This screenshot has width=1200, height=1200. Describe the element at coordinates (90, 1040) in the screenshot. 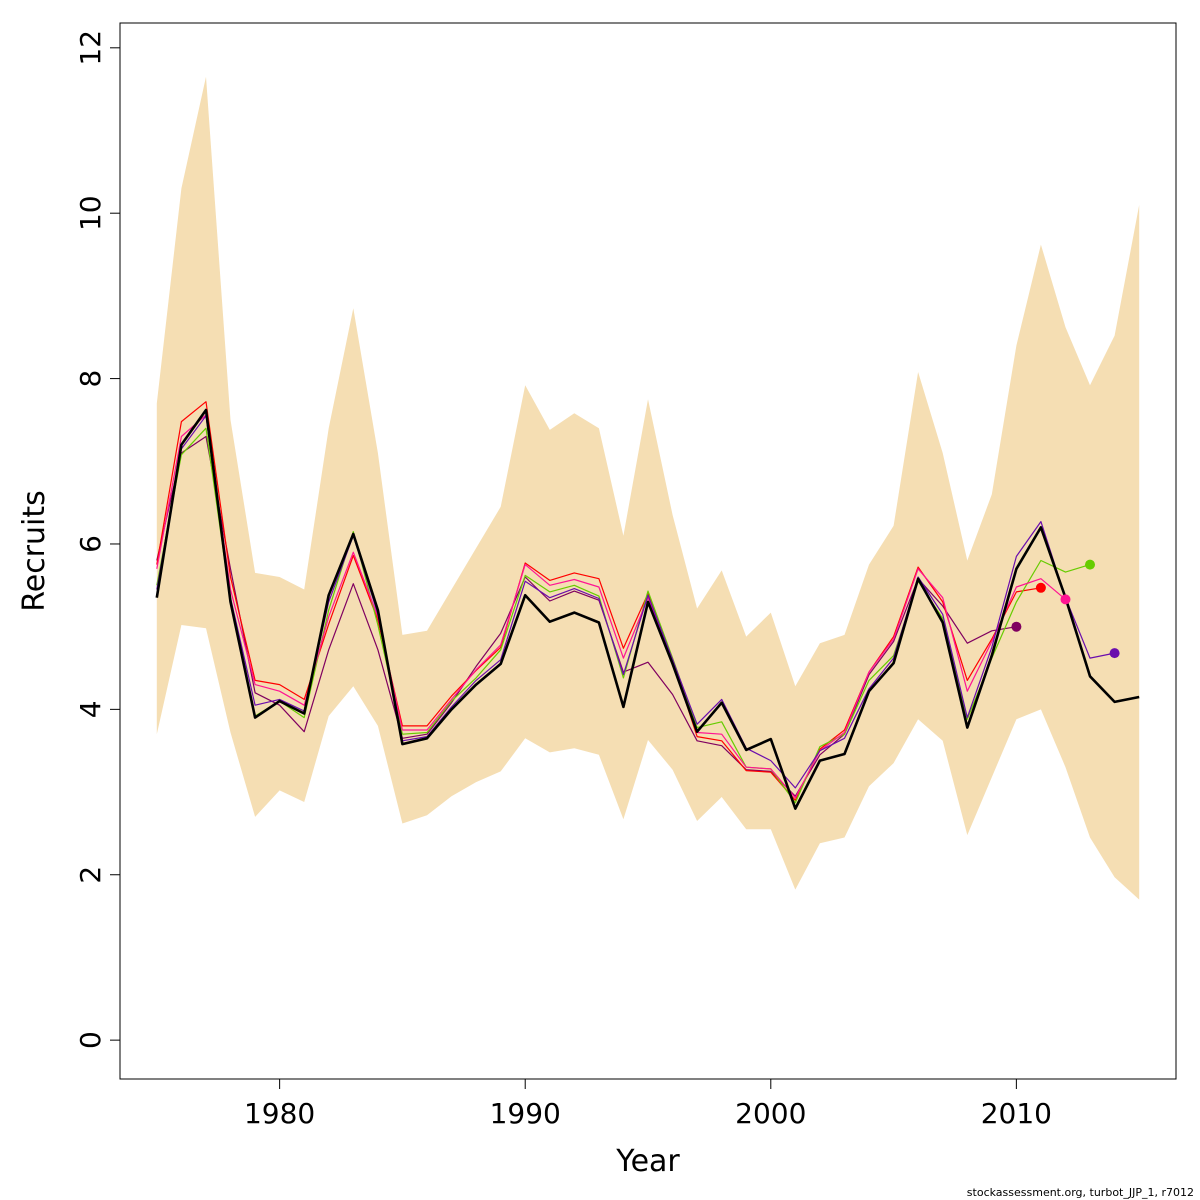

I see `y-tick-label: 0` at that location.